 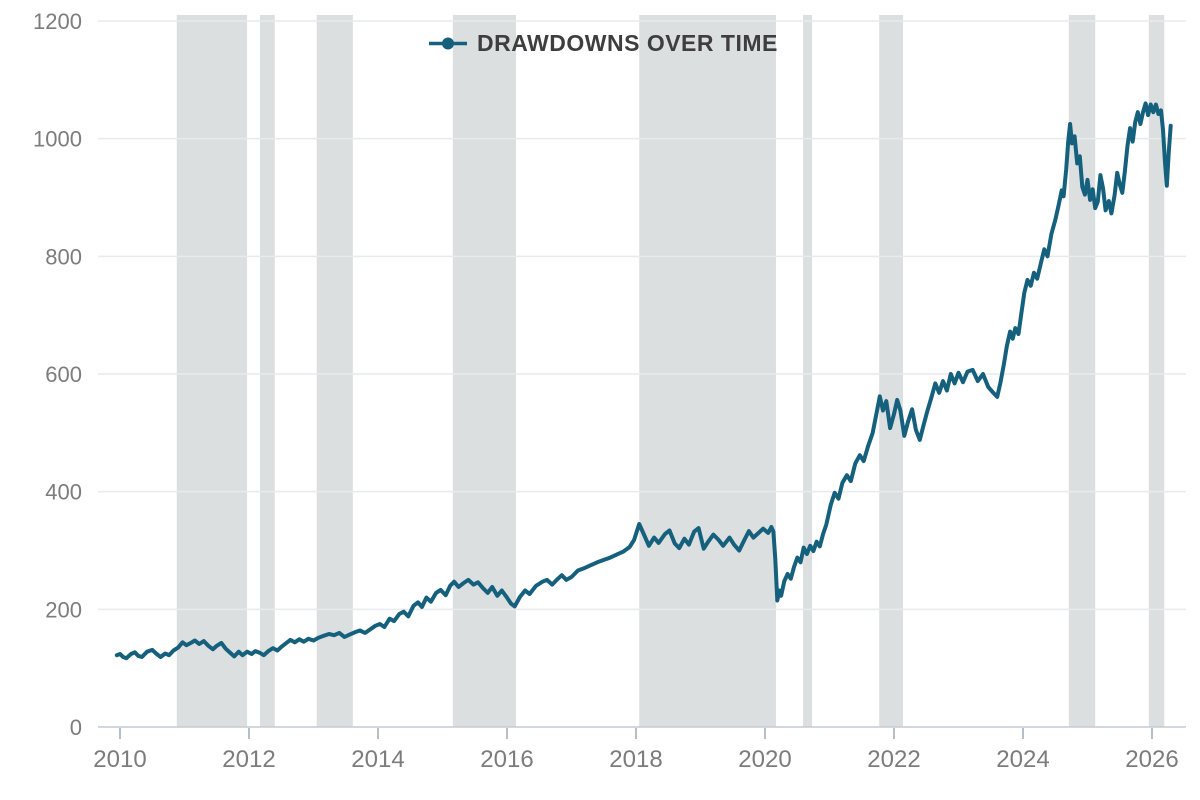 What do you see at coordinates (57, 21) in the screenshot?
I see `y-tick-label-1200: 1200` at bounding box center [57, 21].